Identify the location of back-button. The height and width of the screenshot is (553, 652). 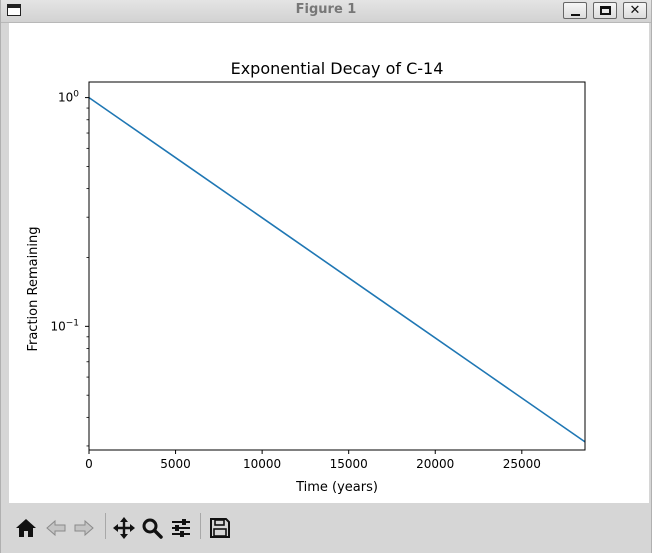
(56, 528).